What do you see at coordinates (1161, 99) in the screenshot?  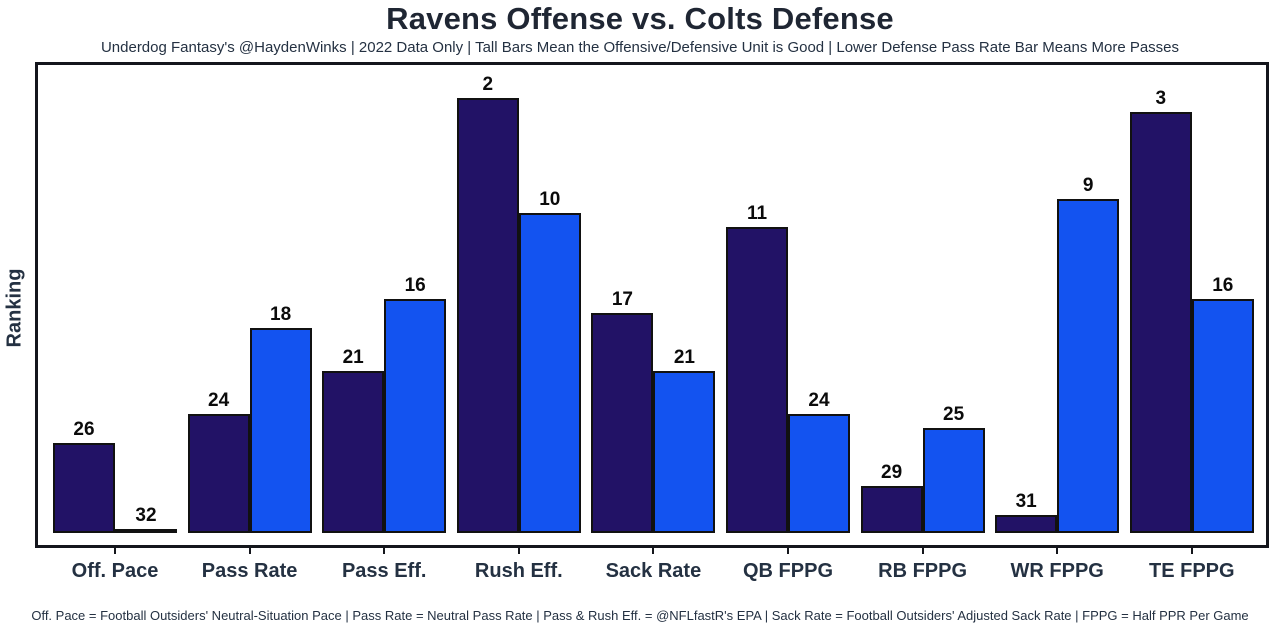 I see `bar-value-label: 3` at bounding box center [1161, 99].